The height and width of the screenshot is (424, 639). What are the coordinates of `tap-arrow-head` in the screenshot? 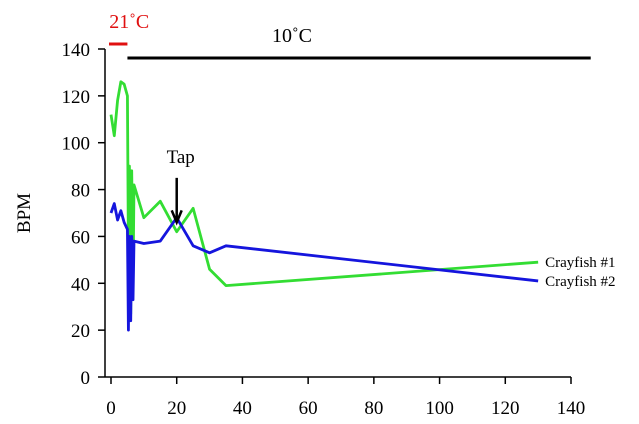 It's located at (176, 217).